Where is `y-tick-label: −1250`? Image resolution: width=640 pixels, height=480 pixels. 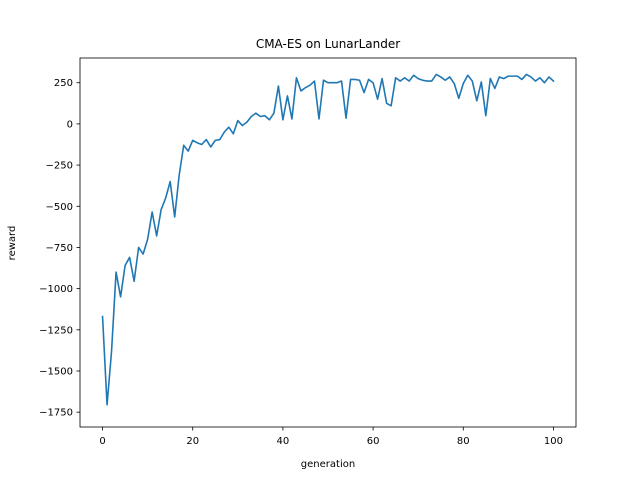 y-tick-label: −1250 is located at coordinates (56, 330).